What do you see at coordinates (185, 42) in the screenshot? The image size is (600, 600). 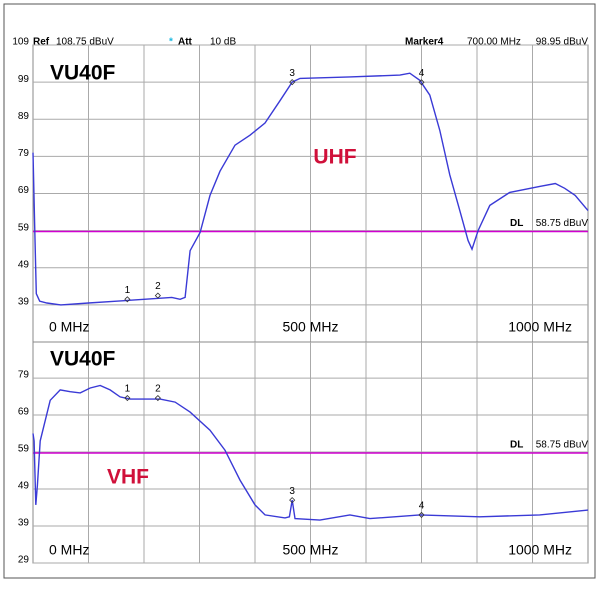 I see `att-label: Att` at bounding box center [185, 42].